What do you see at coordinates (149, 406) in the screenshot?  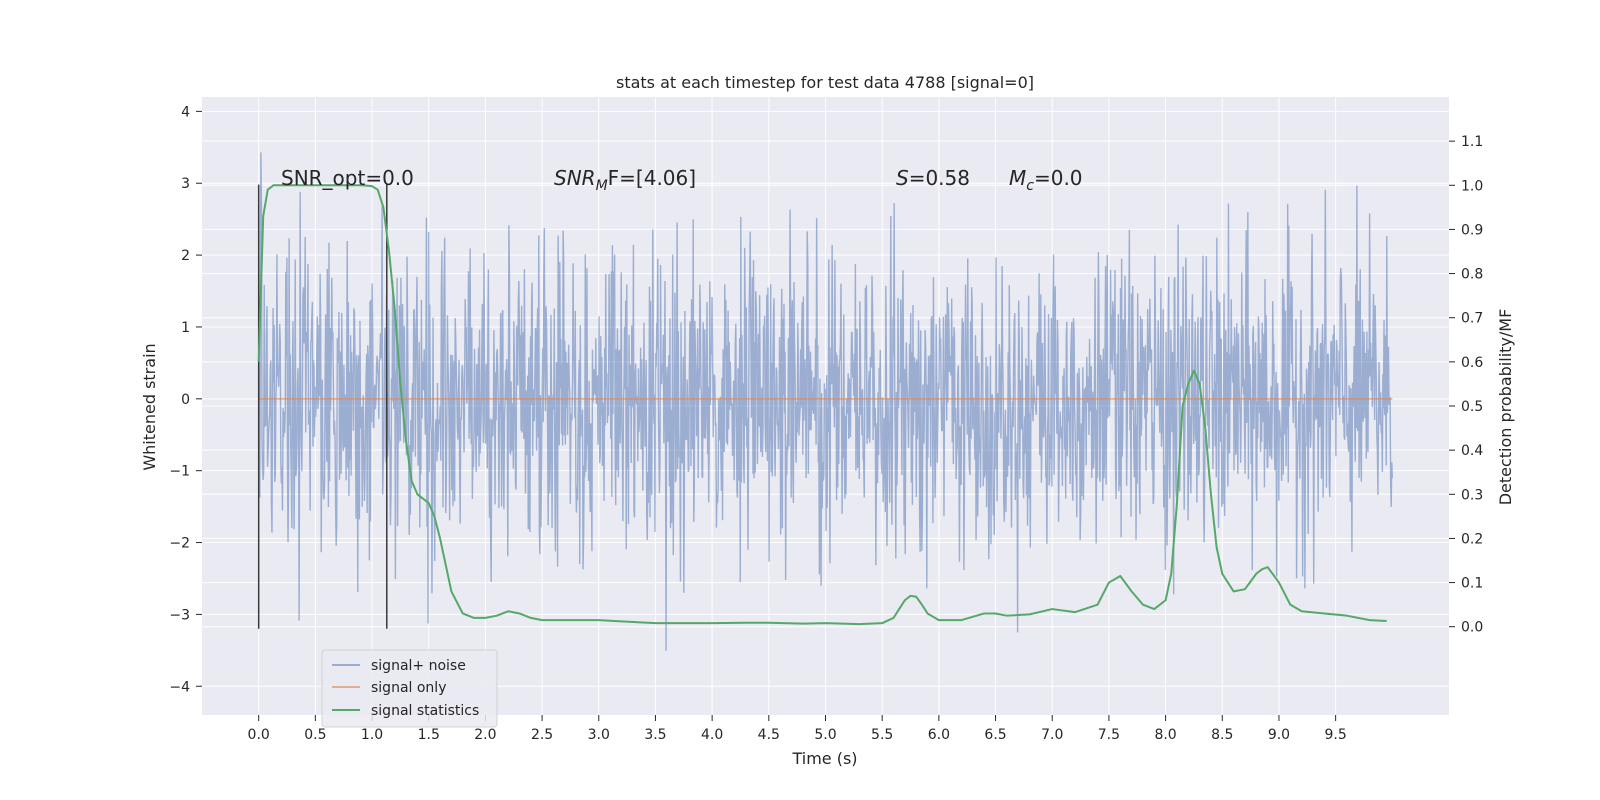 I see `left-y-axis-label: Whitened strain` at bounding box center [149, 406].